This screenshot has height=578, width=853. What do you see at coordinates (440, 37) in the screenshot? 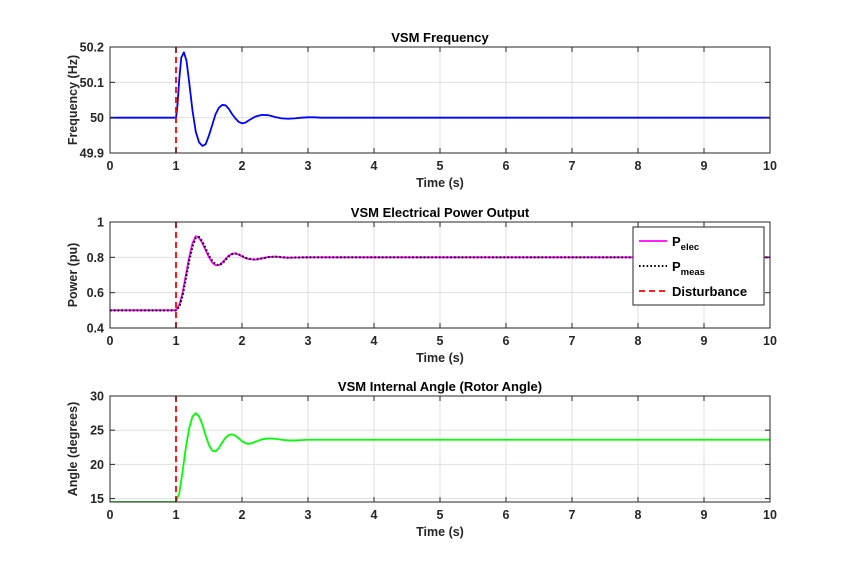
I see `chart-title: VSM Frequency` at bounding box center [440, 37].